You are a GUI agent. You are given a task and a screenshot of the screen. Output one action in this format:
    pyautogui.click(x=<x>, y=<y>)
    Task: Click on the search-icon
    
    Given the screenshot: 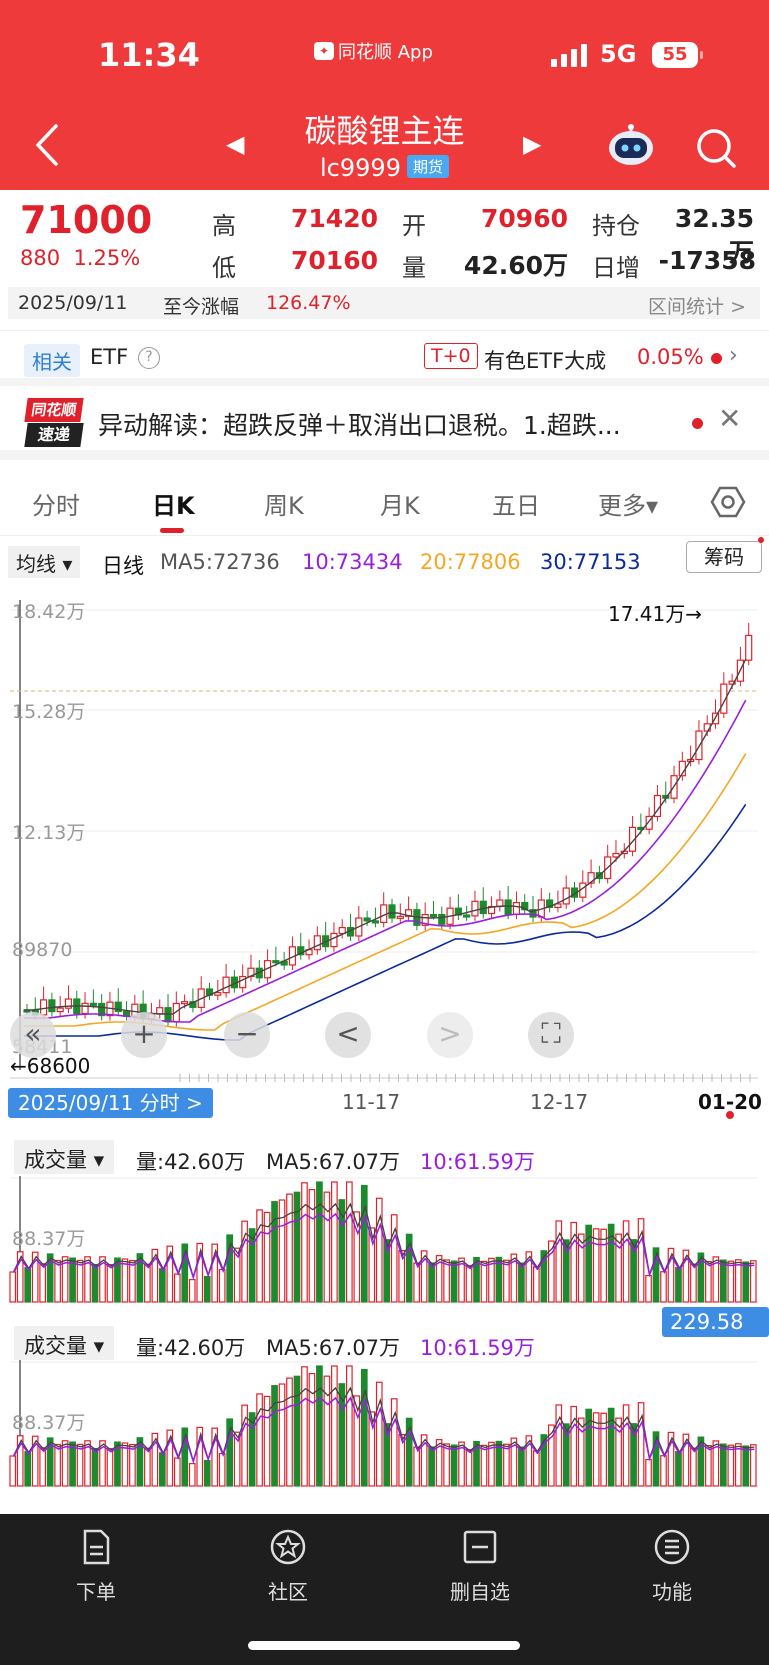 What is the action you would take?
    pyautogui.click(x=716, y=148)
    